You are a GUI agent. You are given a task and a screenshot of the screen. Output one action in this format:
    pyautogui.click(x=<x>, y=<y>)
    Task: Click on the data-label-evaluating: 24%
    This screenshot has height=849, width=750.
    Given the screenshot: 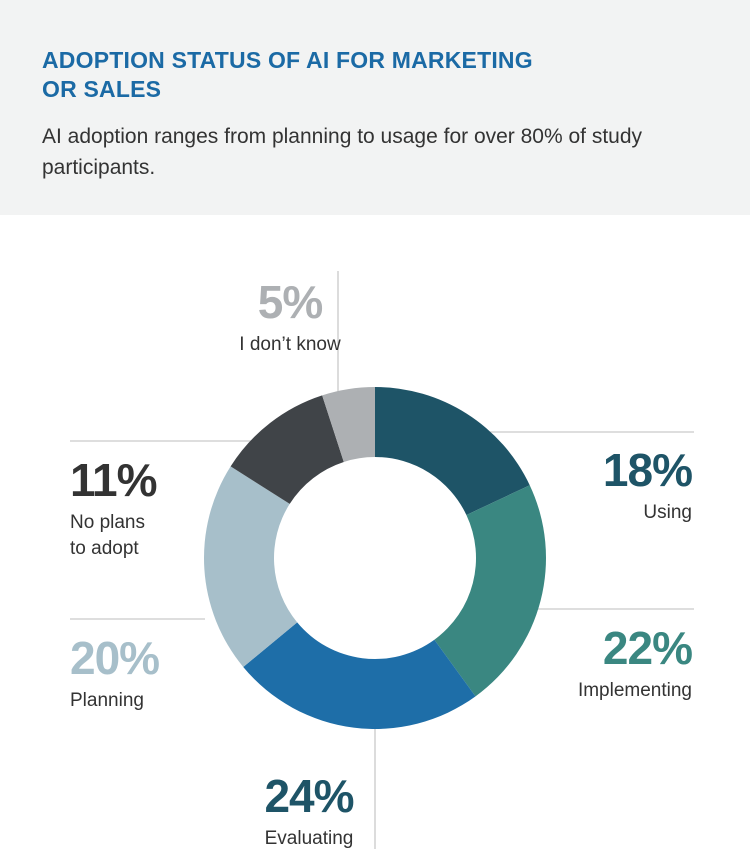 What is the action you would take?
    pyautogui.click(x=308, y=796)
    